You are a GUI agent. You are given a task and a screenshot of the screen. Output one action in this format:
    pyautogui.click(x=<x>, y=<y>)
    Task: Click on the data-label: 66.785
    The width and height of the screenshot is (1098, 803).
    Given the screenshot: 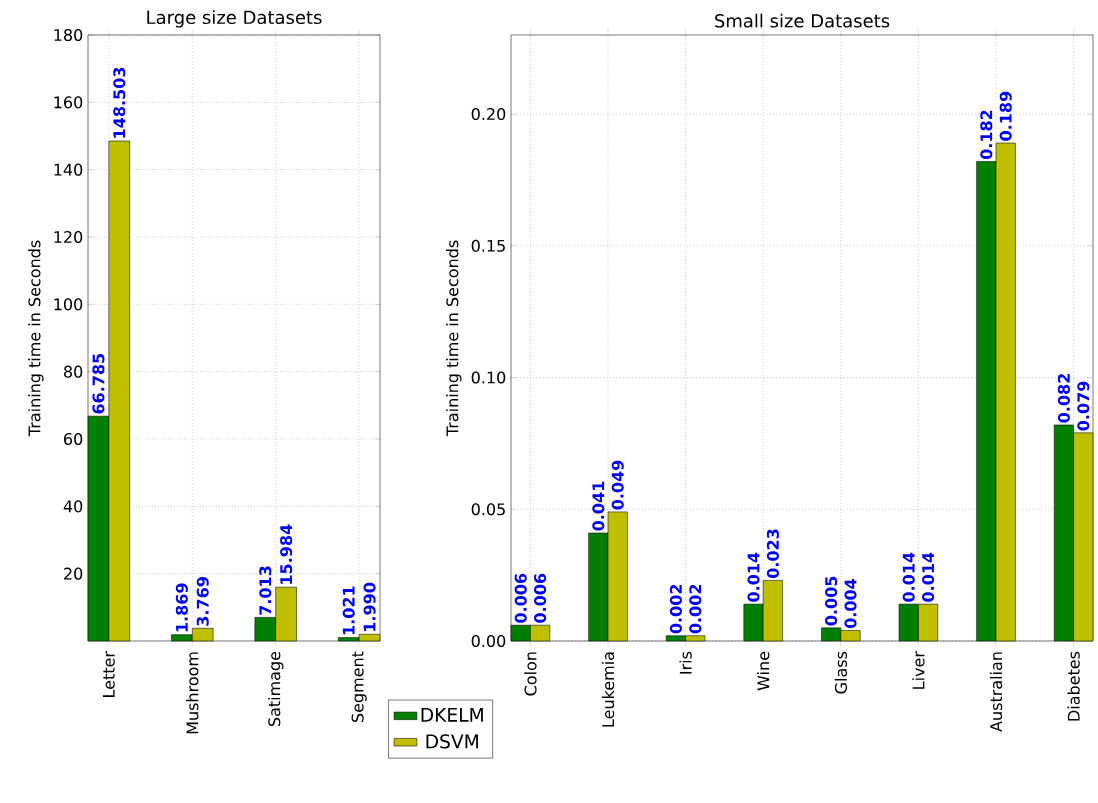 What is the action you would take?
    pyautogui.click(x=98, y=383)
    